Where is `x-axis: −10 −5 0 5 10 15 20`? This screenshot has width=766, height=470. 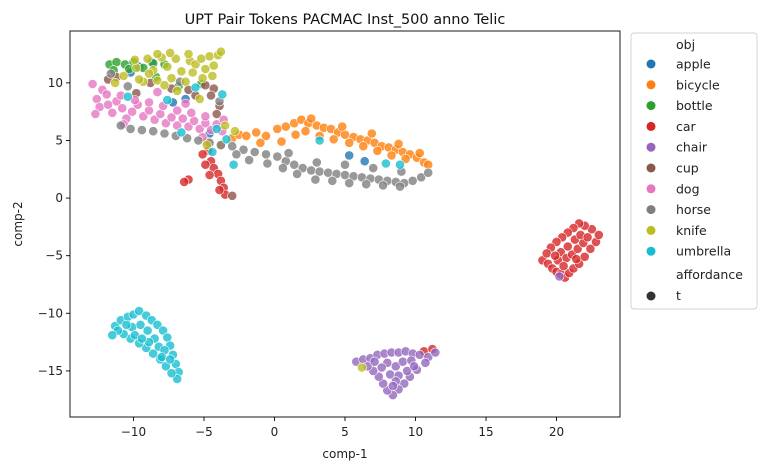 x-axis: −10 −5 0 5 10 15 20 is located at coordinates (342, 428).